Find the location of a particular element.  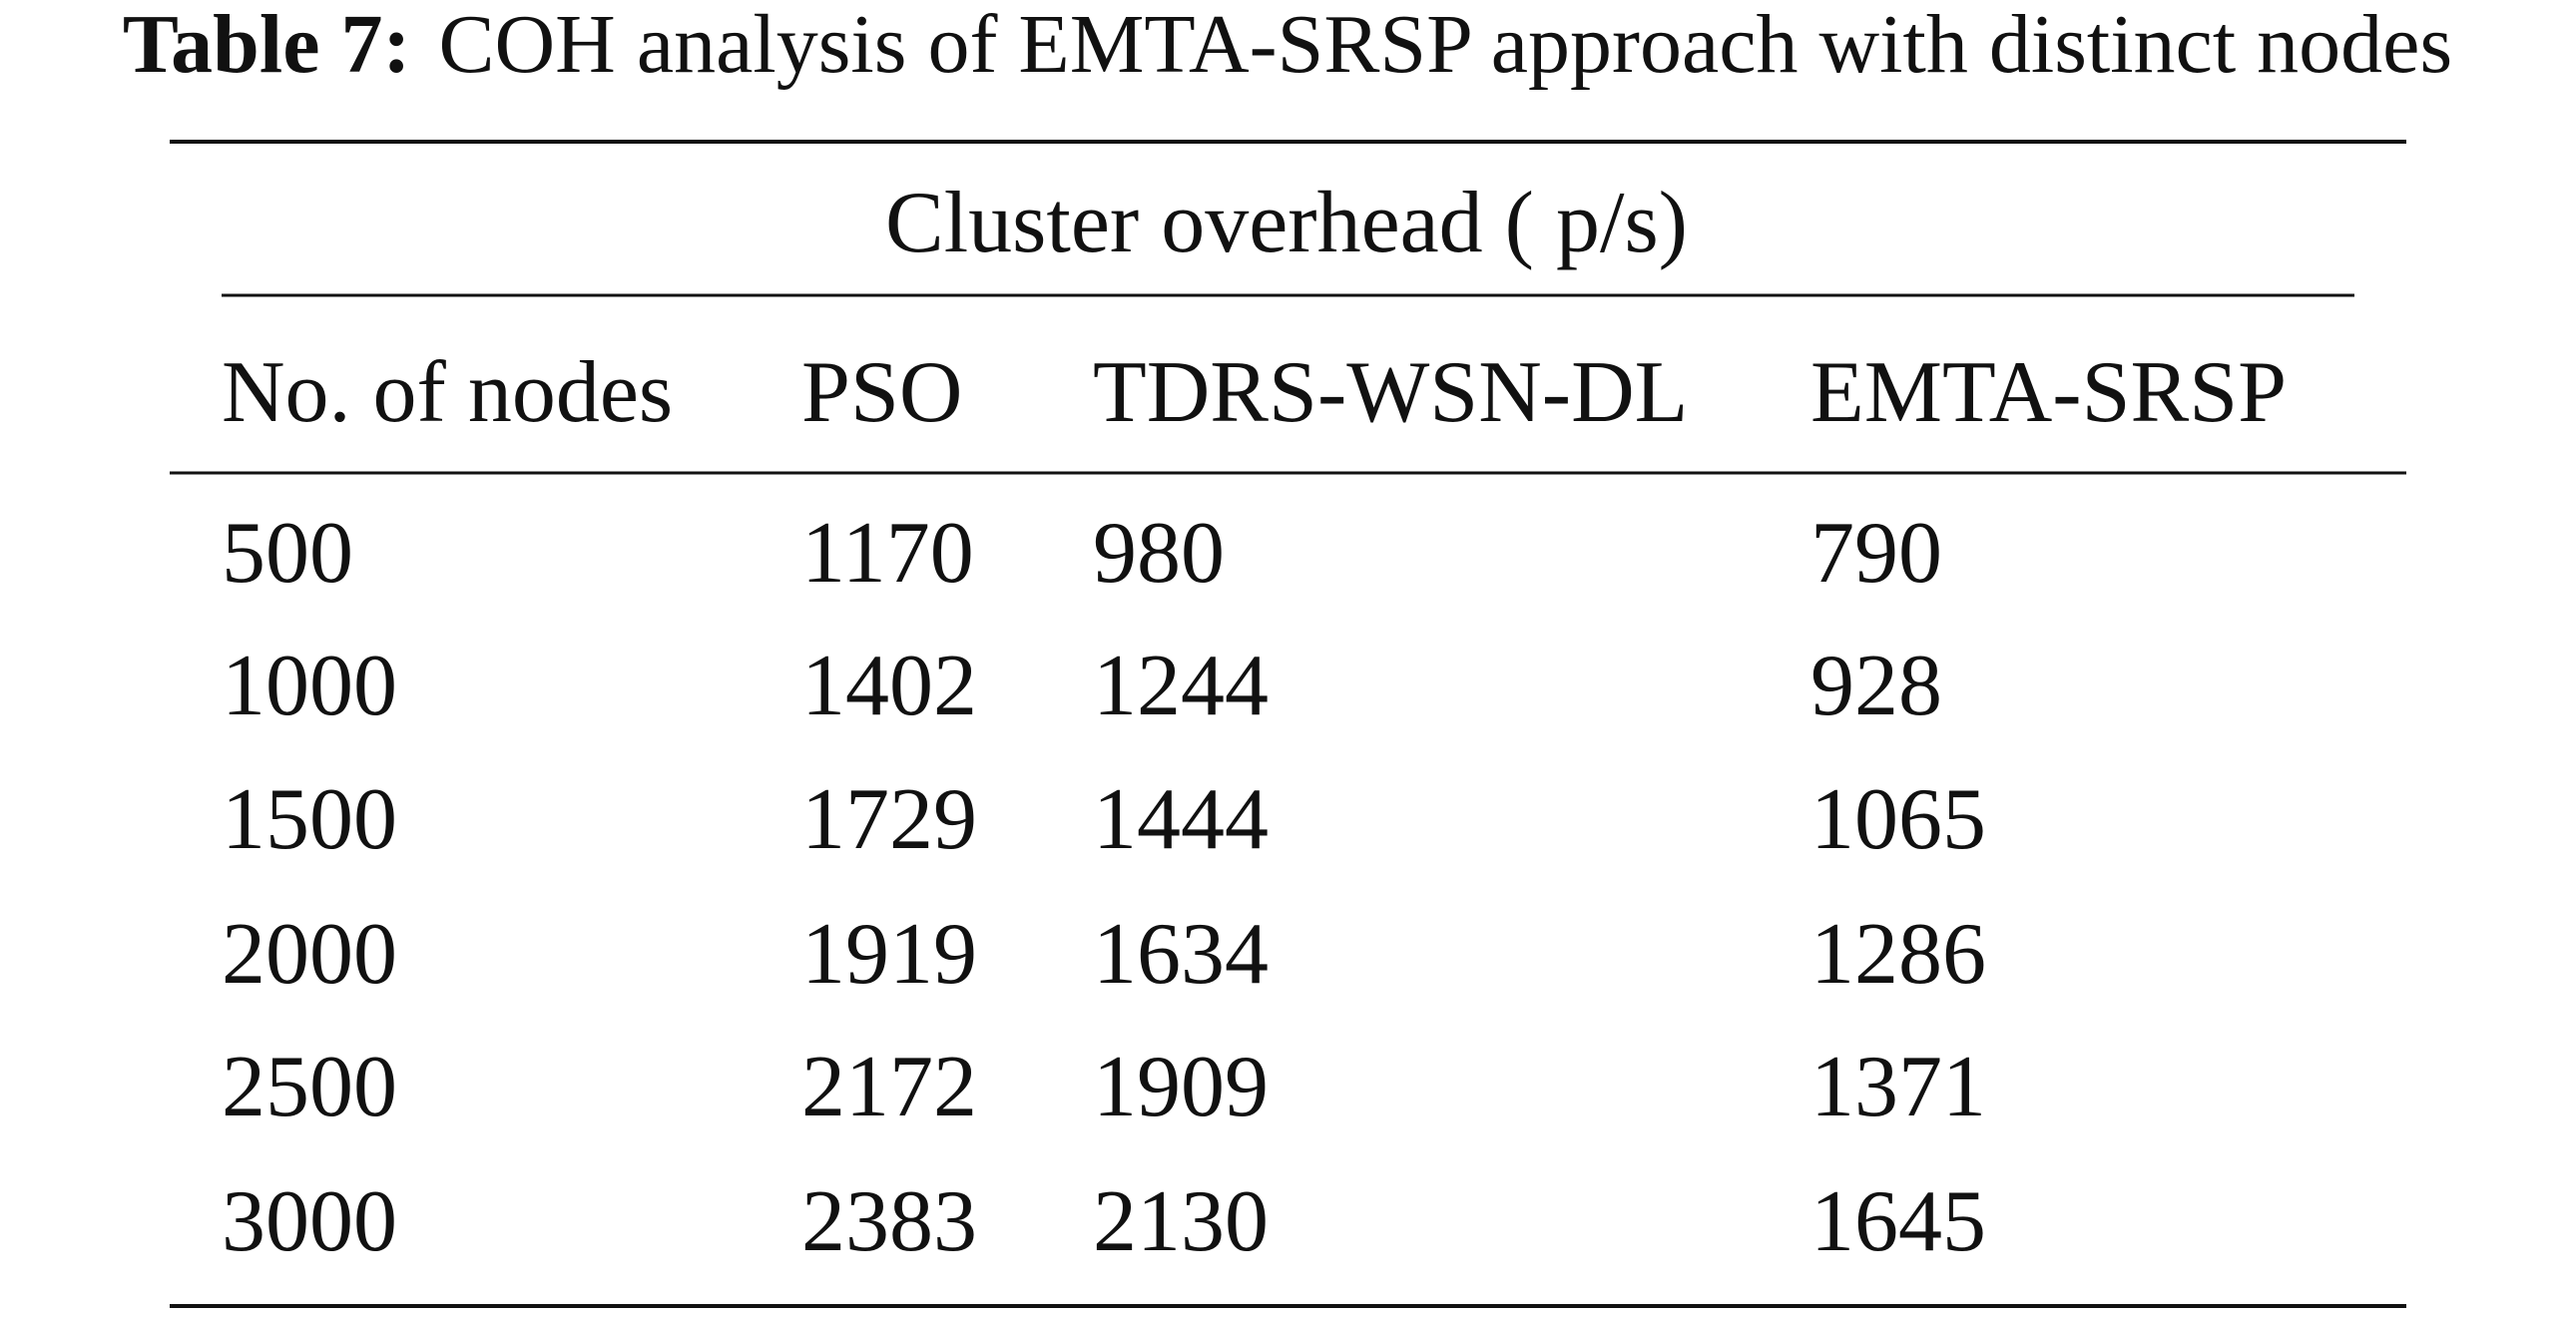

table-cell: 1919 is located at coordinates (889, 954).